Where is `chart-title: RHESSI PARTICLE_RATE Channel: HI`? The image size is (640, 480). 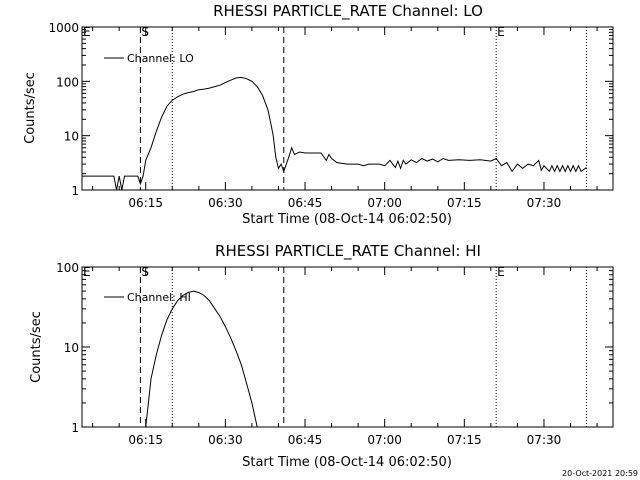 chart-title: RHESSI PARTICLE_RATE Channel: HI is located at coordinates (348, 251).